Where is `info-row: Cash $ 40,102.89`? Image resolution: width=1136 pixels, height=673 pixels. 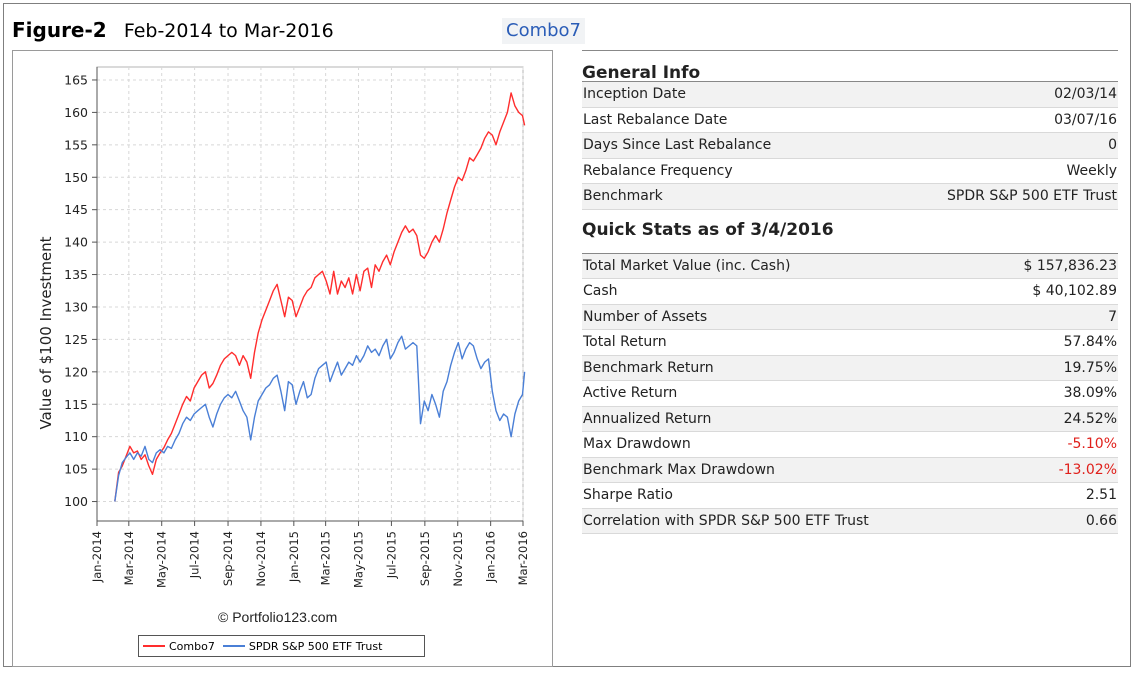 info-row: Cash $ 40,102.89 is located at coordinates (850, 292).